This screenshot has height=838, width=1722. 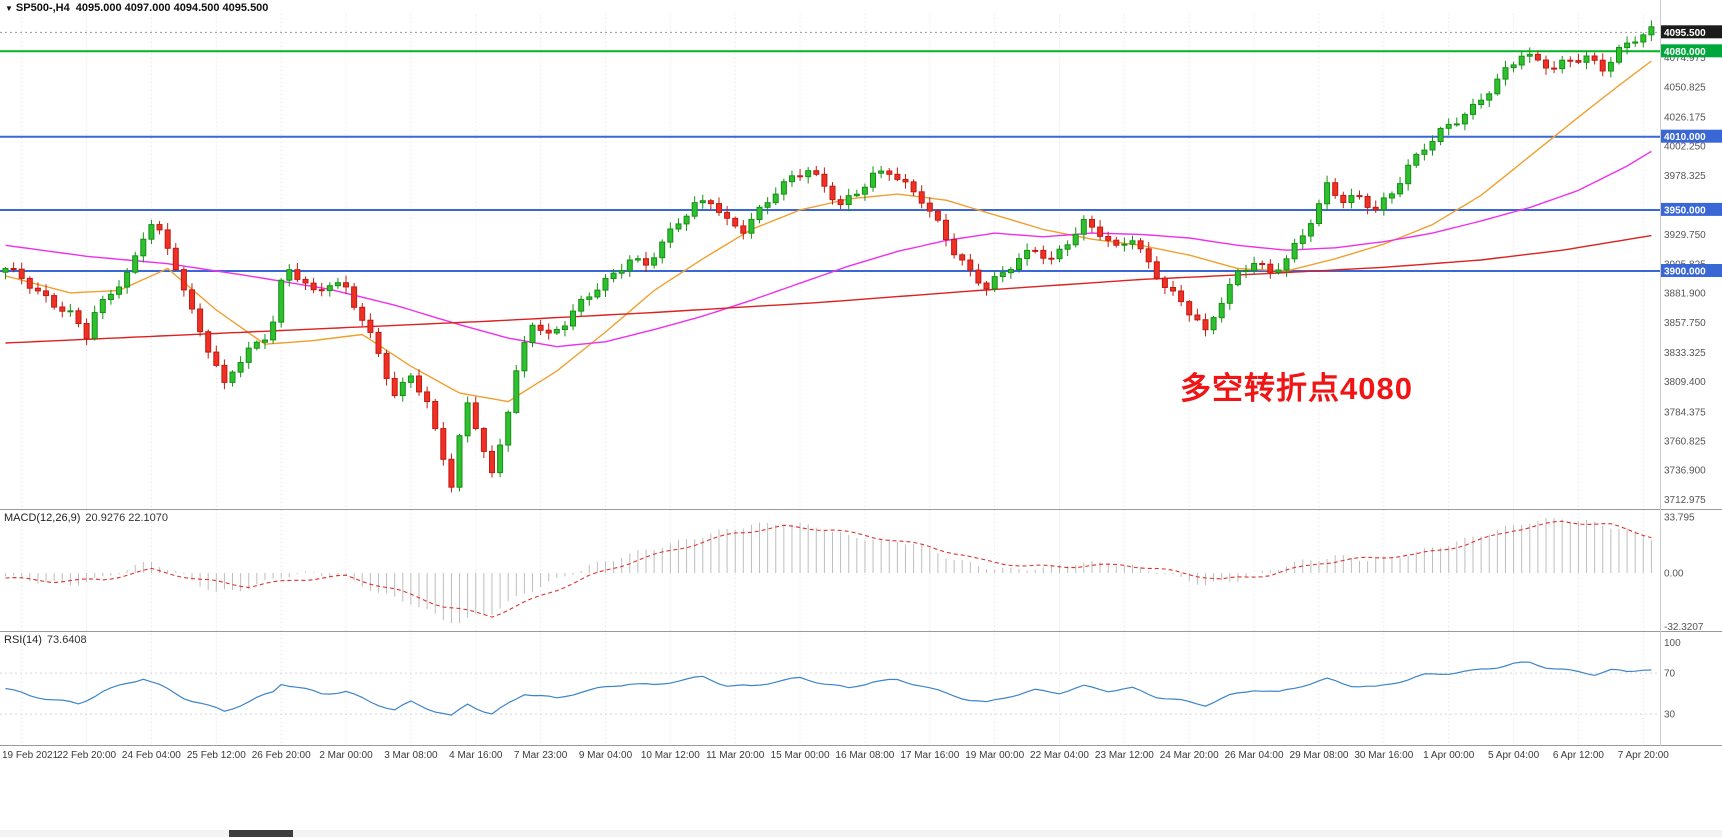 What do you see at coordinates (1644, 755) in the screenshot?
I see `time-label: 7 Apr 20:00` at bounding box center [1644, 755].